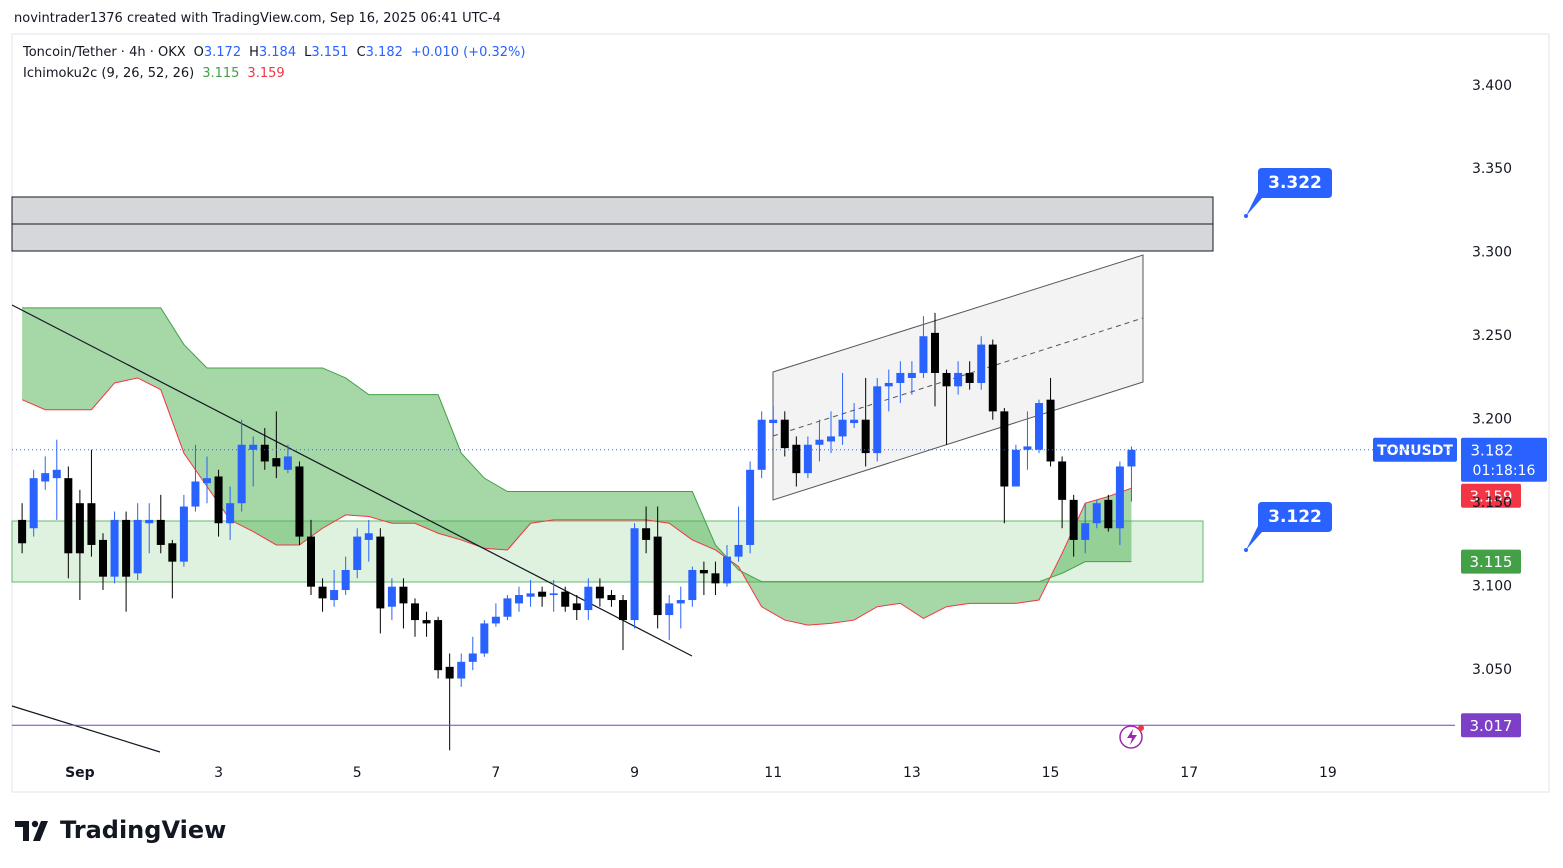  Describe the element at coordinates (1492, 670) in the screenshot. I see `y-tick-label: 3.050` at that location.